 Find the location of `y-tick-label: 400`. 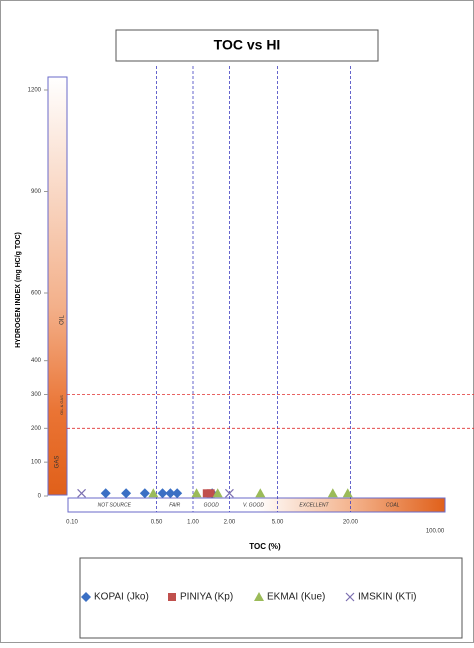

y-tick-label: 400 is located at coordinates (36, 361).